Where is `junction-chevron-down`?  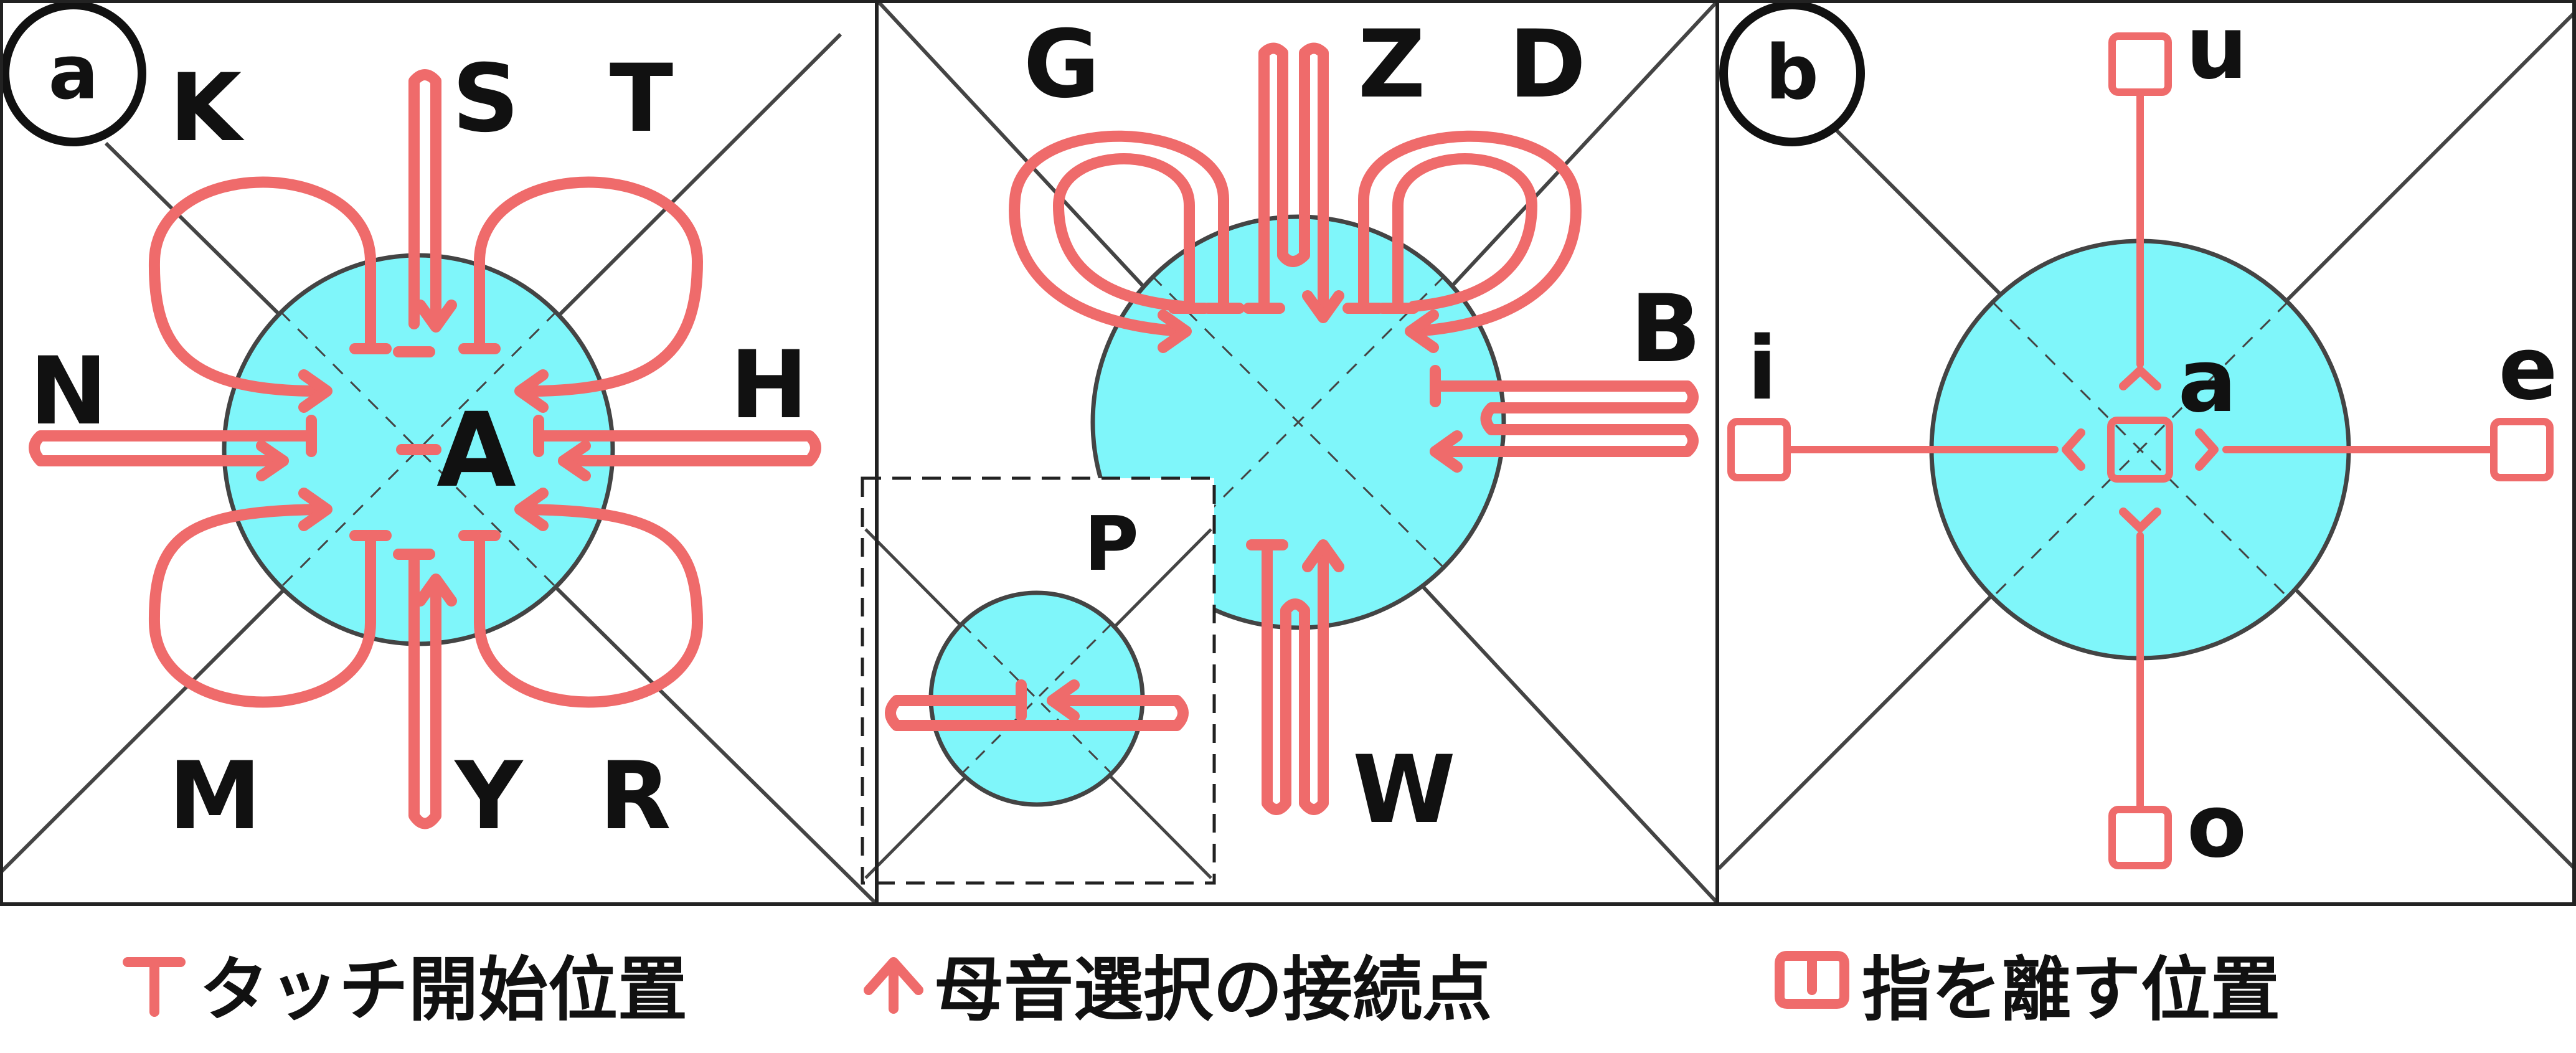 junction-chevron-down is located at coordinates (2140, 520).